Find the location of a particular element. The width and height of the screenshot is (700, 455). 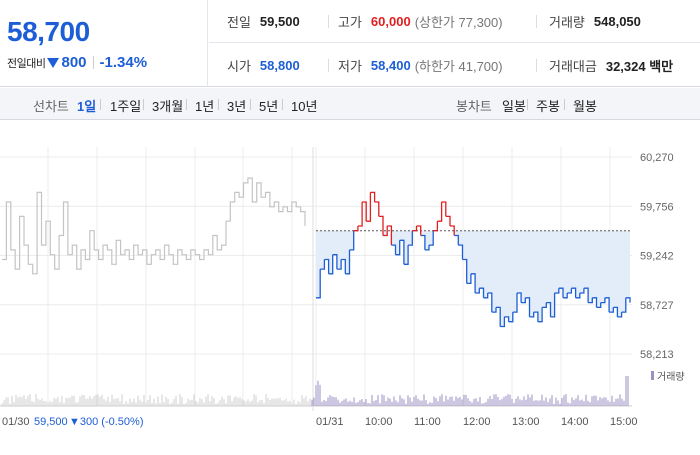

prev-day-price-line is located at coordinates (154, 226).